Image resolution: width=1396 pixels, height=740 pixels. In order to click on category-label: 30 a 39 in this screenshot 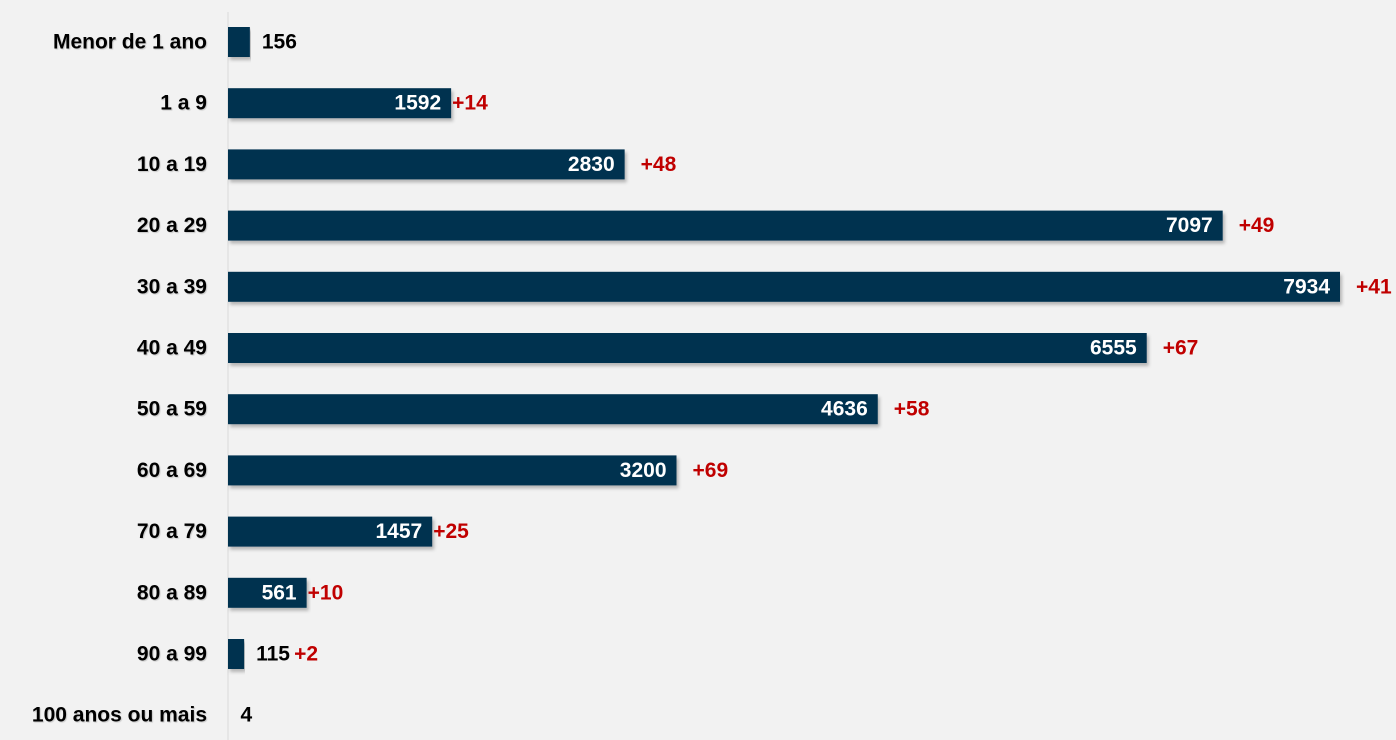, I will do `click(172, 286)`.